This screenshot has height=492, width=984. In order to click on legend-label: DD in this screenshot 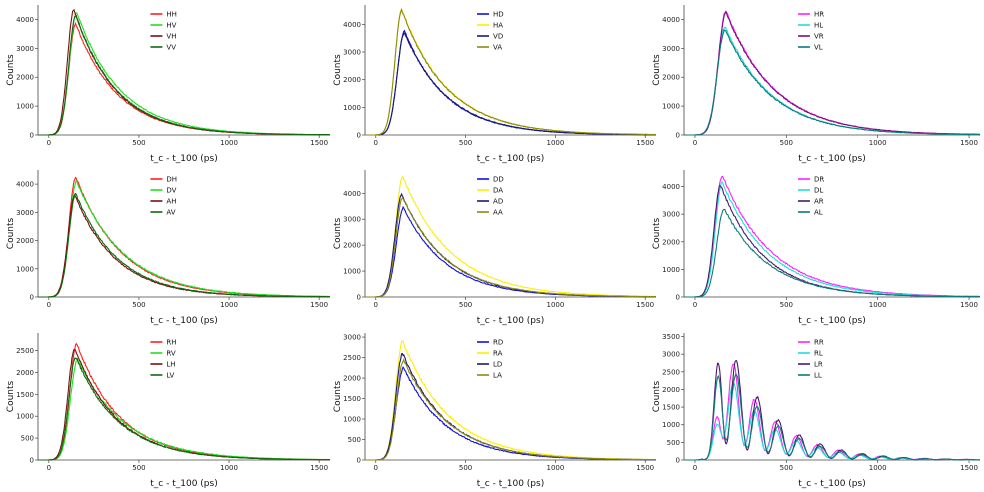, I will do `click(498, 180)`.